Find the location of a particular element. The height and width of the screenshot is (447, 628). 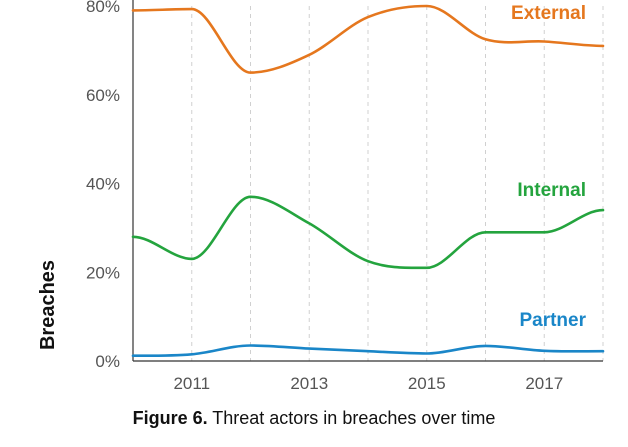

x-tick-label: 2013 is located at coordinates (309, 383).